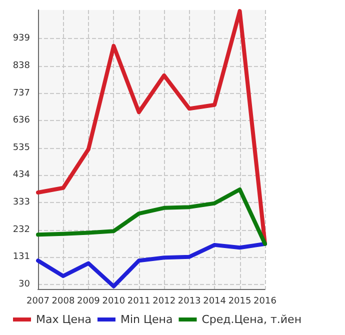  Describe the element at coordinates (21, 93) in the screenshot. I see `y-tick-label: 737` at that location.